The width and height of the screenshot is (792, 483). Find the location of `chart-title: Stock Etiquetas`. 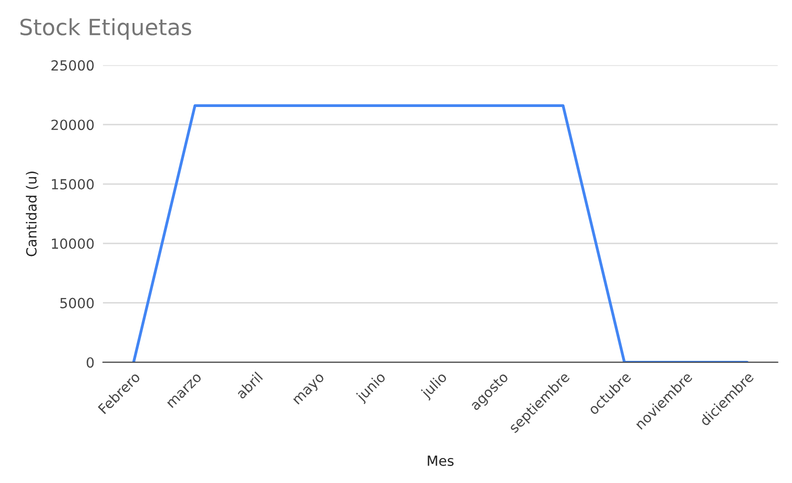

chart-title: Stock Etiquetas is located at coordinates (106, 29).